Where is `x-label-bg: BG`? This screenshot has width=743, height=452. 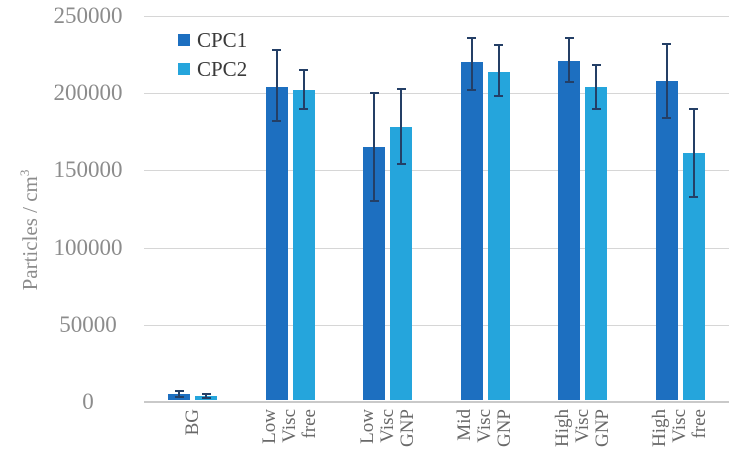 x-label-bg: BG is located at coordinates (193, 422).